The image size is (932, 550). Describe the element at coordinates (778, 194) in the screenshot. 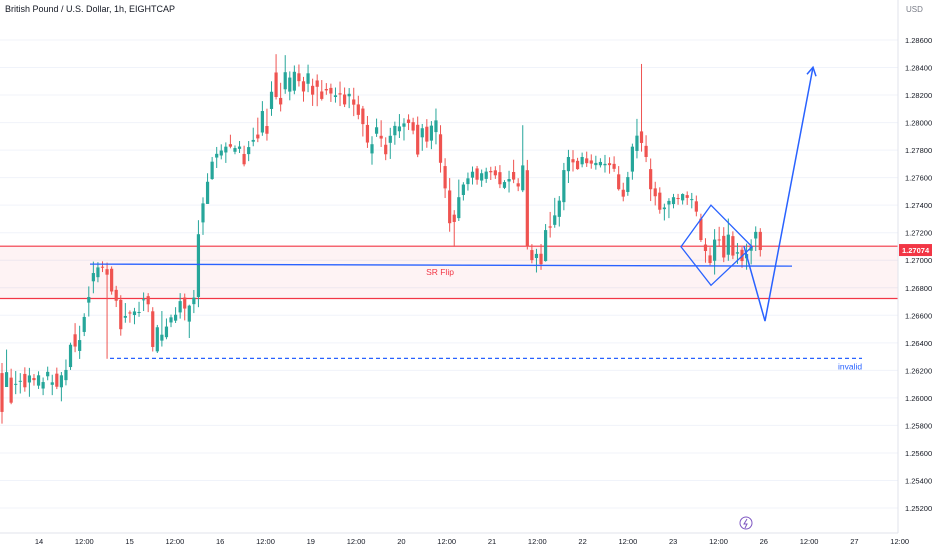

I see `projection-path` at that location.